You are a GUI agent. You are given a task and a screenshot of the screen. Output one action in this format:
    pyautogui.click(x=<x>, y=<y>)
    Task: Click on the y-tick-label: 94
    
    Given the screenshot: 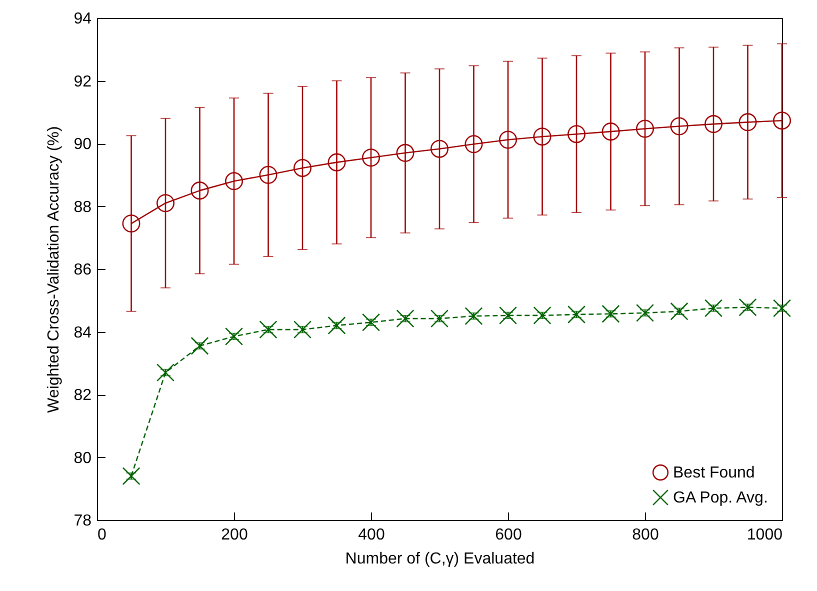 What is the action you would take?
    pyautogui.click(x=83, y=19)
    